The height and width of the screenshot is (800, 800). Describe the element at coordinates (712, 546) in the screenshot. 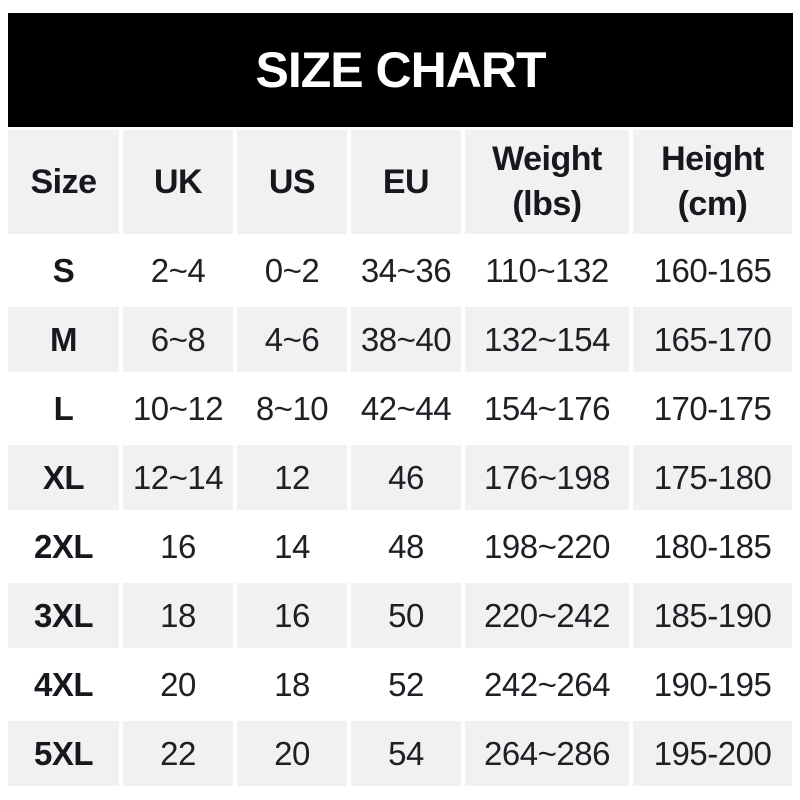

I see `cell-height-2xl: 180-185` at that location.